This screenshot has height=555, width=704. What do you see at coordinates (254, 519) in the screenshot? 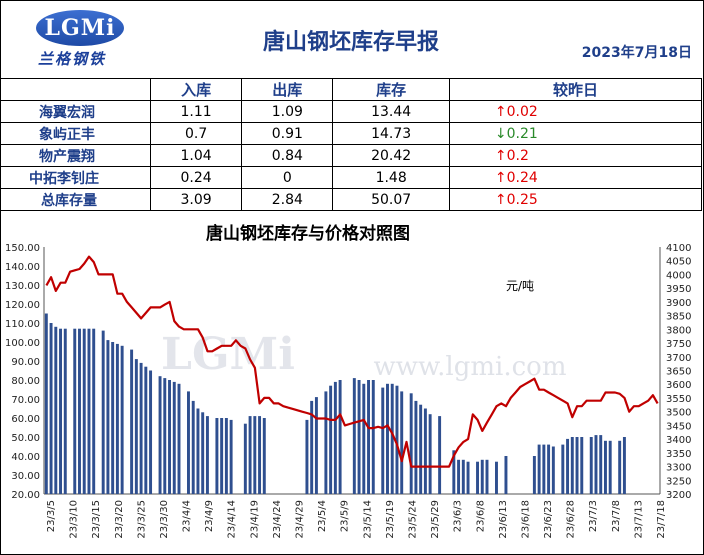
I see `x-tick-label: 23/4/19` at bounding box center [254, 519].